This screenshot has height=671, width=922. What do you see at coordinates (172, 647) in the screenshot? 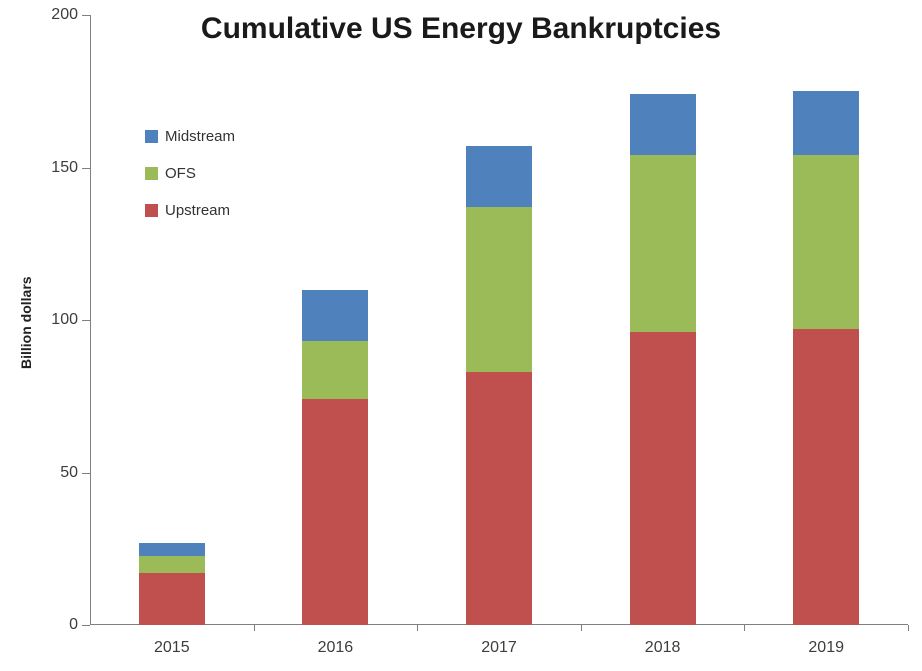
I see `x-axis-category-label: 2015` at bounding box center [172, 647].